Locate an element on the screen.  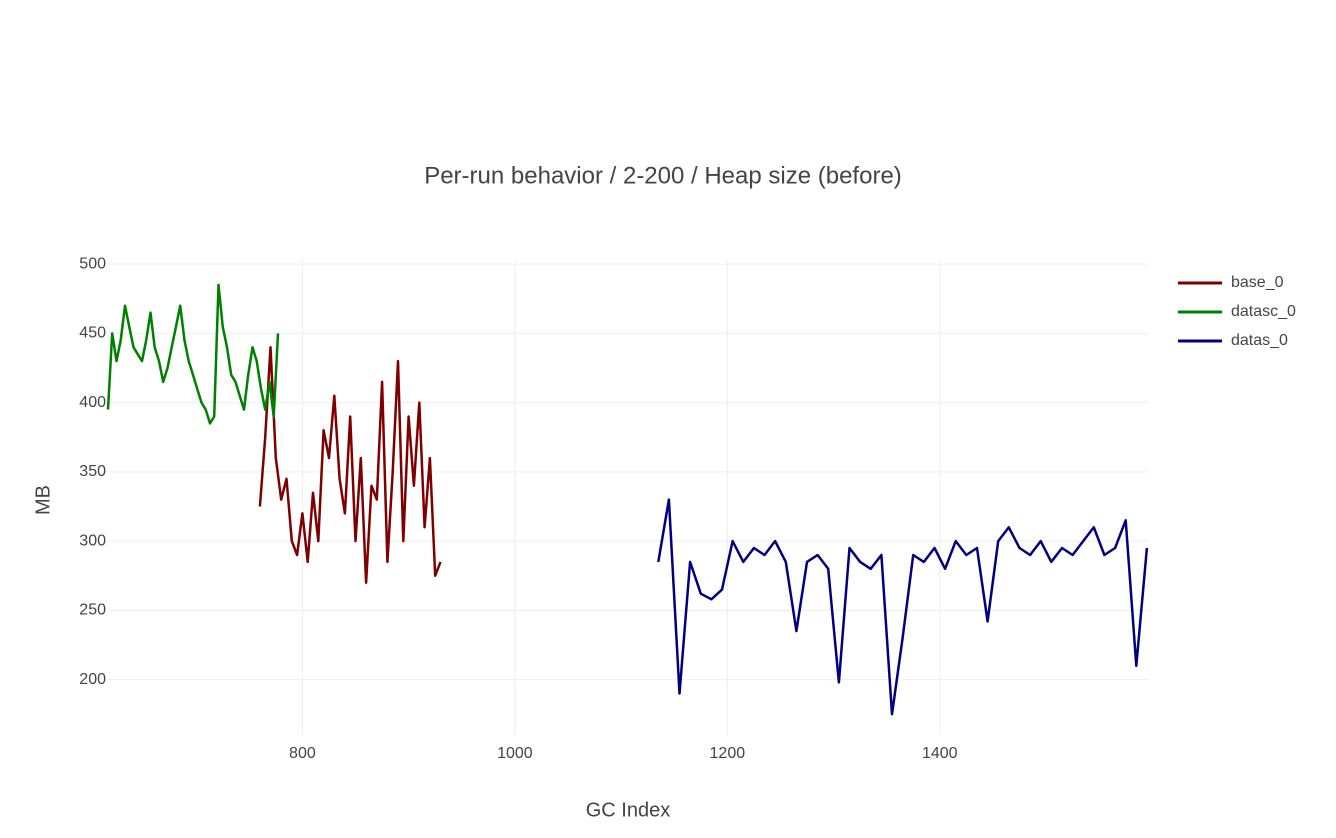
y-tick-label: 350 is located at coordinates (92, 471).